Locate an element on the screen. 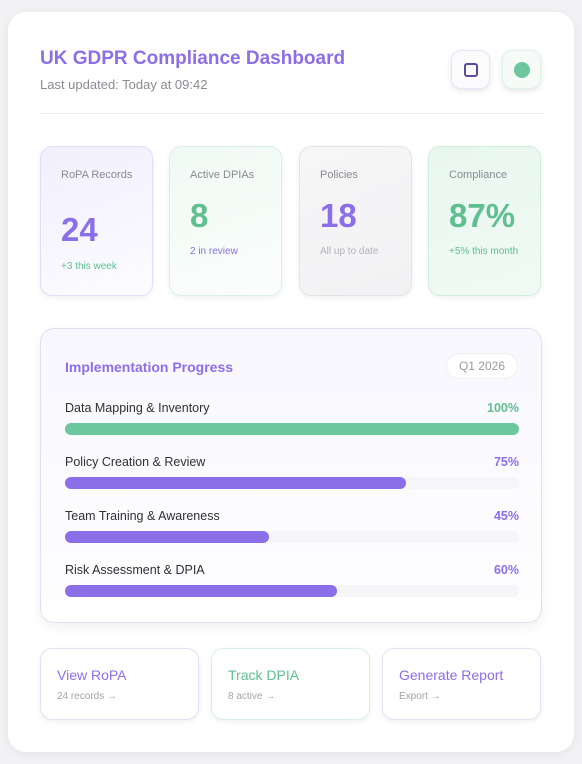  stat-label: Compliance is located at coordinates (478, 175).